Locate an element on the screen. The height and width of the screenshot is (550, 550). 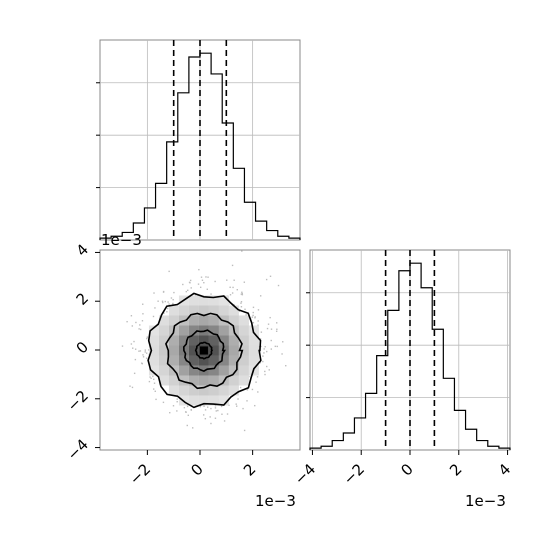
density-peak is located at coordinates (203, 350).